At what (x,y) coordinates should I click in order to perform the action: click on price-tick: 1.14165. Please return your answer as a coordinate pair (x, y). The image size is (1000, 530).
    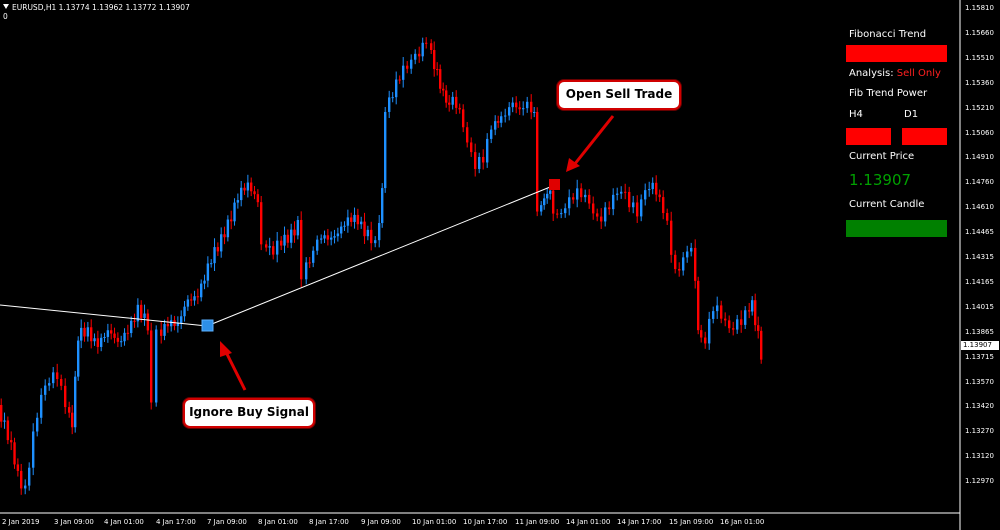
    Looking at the image, I should click on (979, 281).